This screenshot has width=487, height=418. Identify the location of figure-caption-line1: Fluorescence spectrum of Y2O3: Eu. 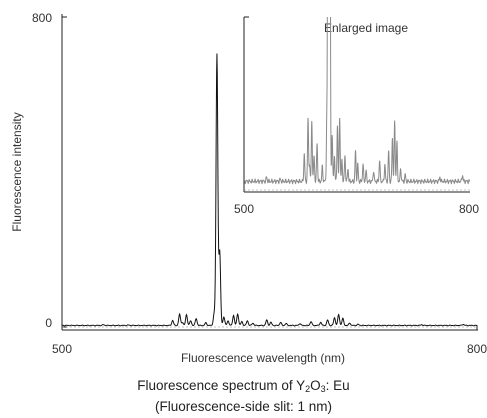
(243, 386).